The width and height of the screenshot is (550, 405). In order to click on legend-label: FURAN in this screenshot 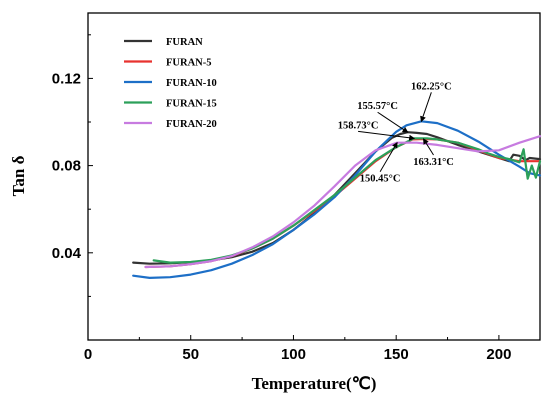, I will do `click(184, 42)`.